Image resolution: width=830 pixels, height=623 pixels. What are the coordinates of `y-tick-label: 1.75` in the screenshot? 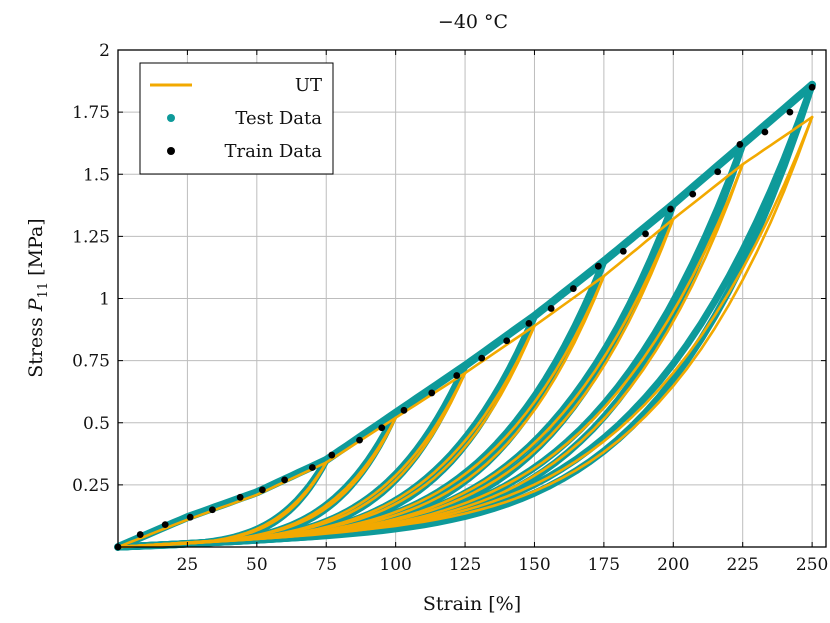 It's located at (91, 113).